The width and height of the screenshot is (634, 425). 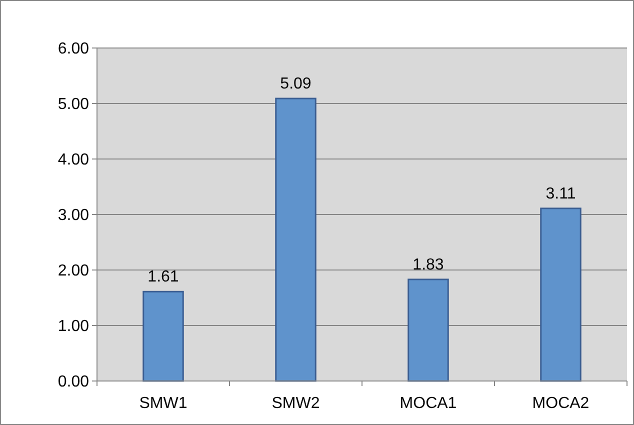 I want to click on data-label: 1.61, so click(x=163, y=277).